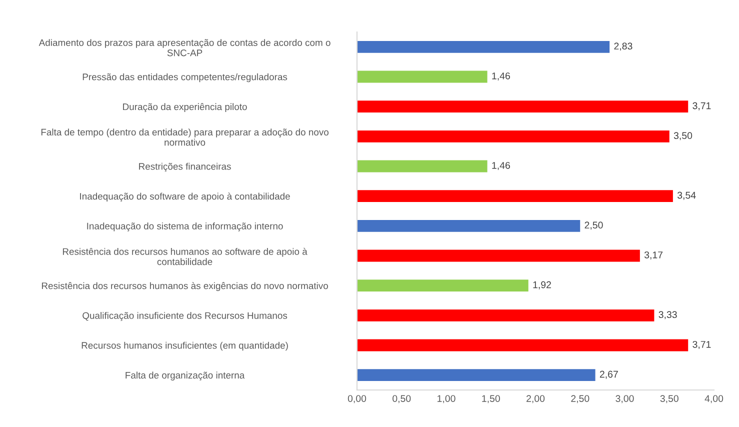 Image resolution: width=739 pixels, height=427 pixels. Describe the element at coordinates (686, 196) in the screenshot. I see `data-label: 3,54` at that location.